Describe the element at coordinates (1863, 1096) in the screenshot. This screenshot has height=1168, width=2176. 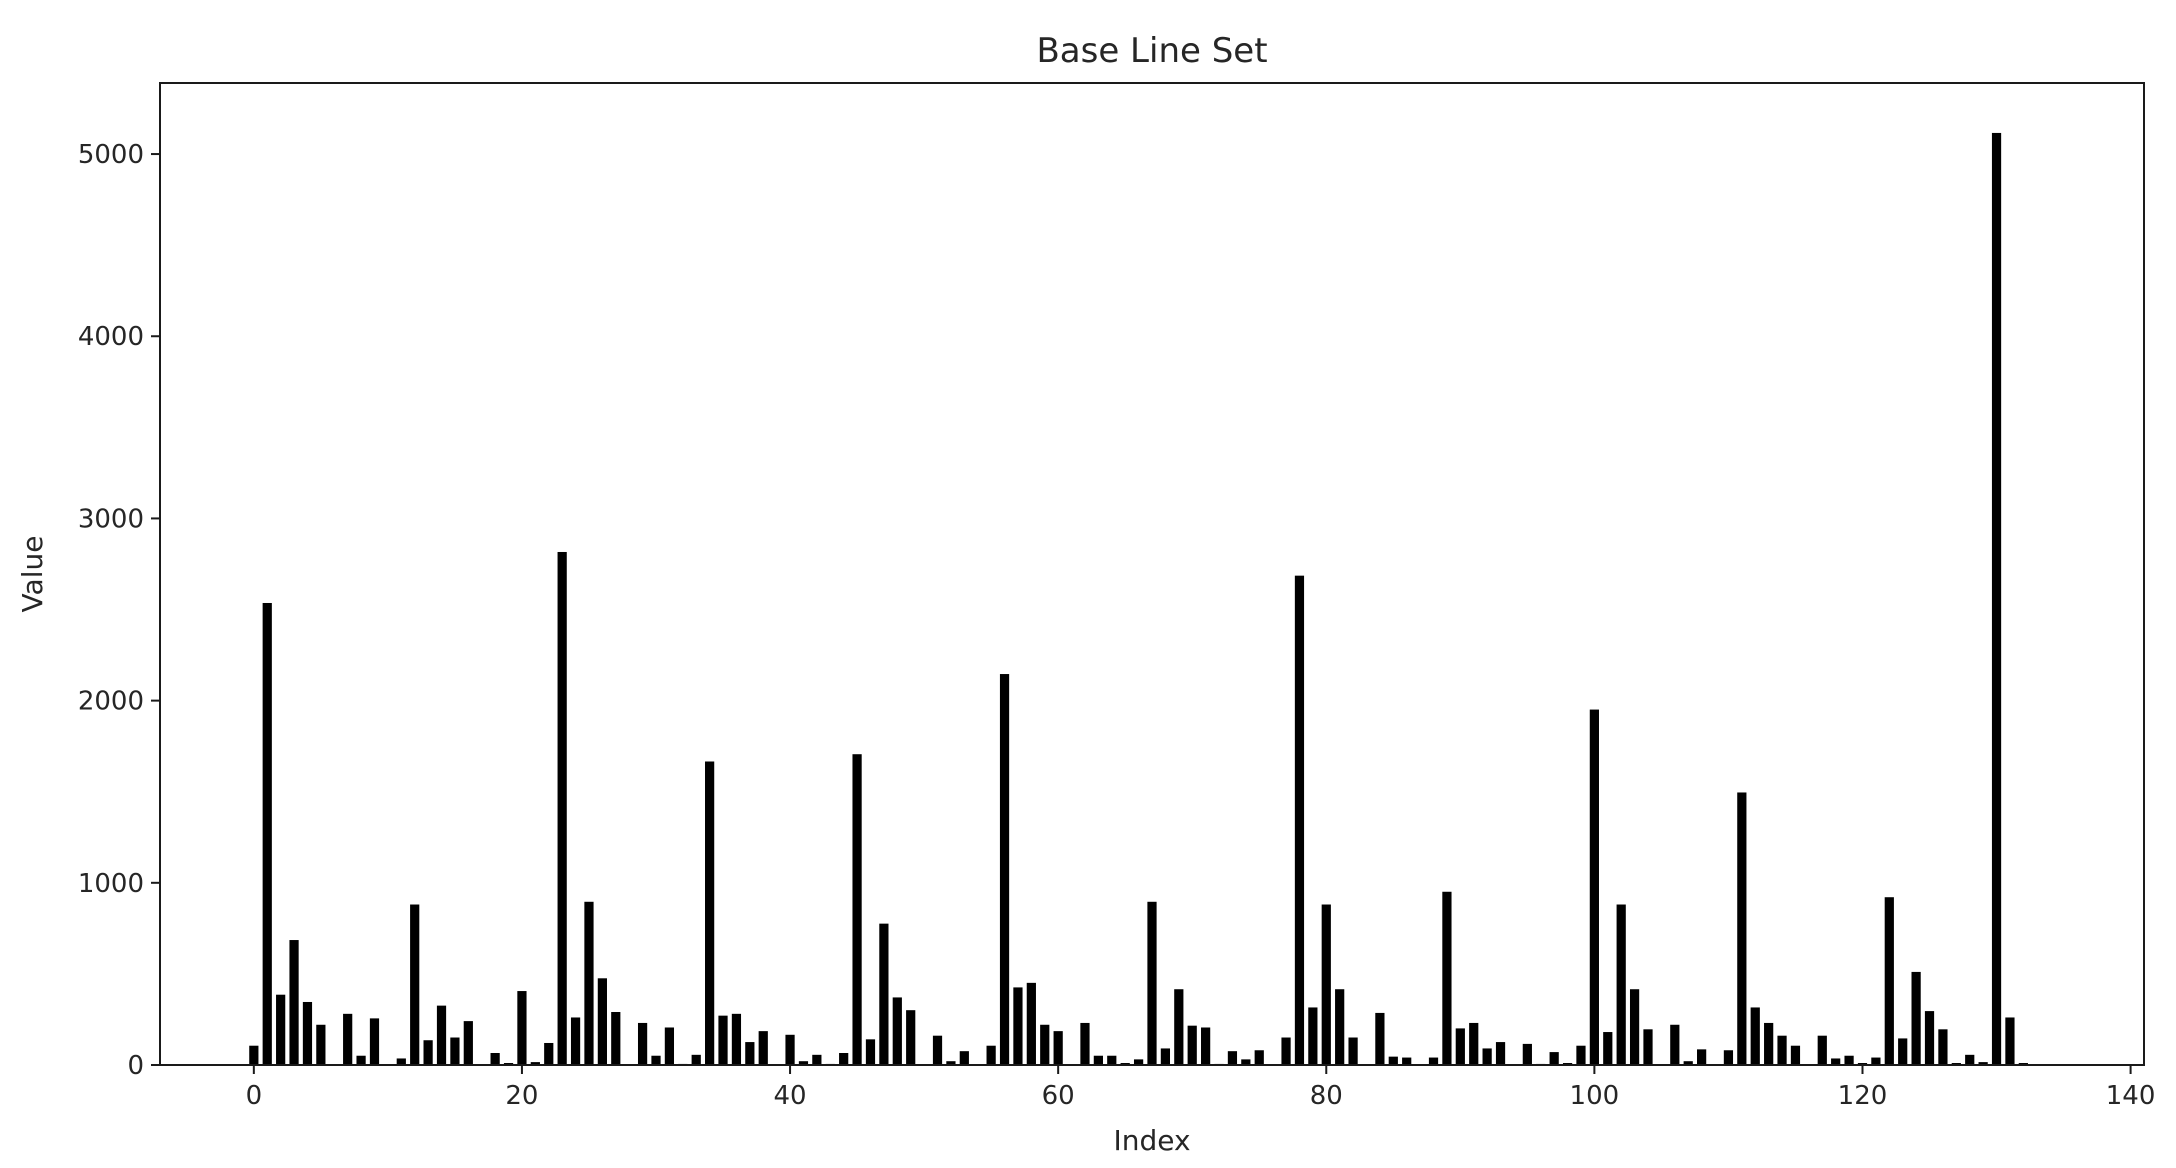
I see `x-tick-label-120: 120` at that location.